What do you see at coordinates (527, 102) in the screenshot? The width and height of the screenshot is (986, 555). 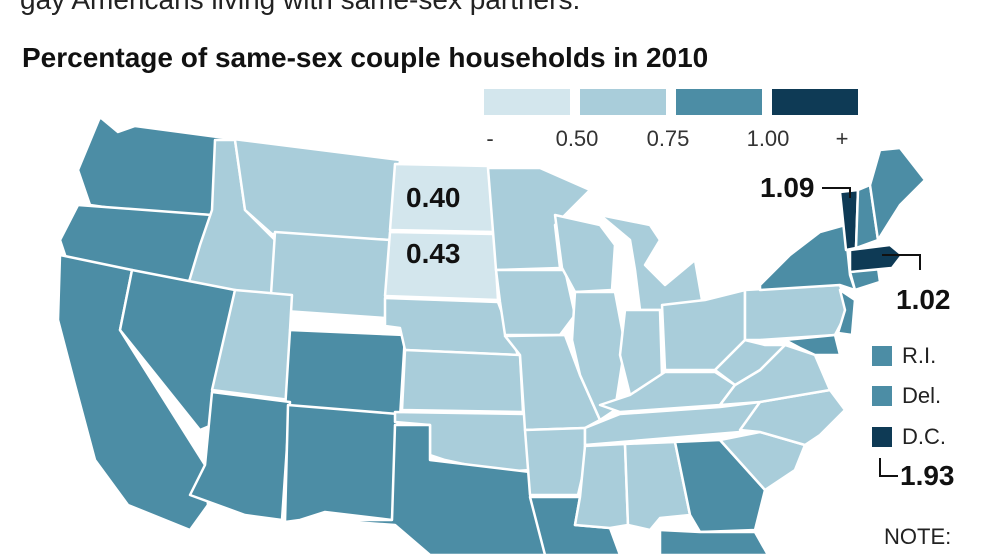 I see `legend-swatch-low` at bounding box center [527, 102].